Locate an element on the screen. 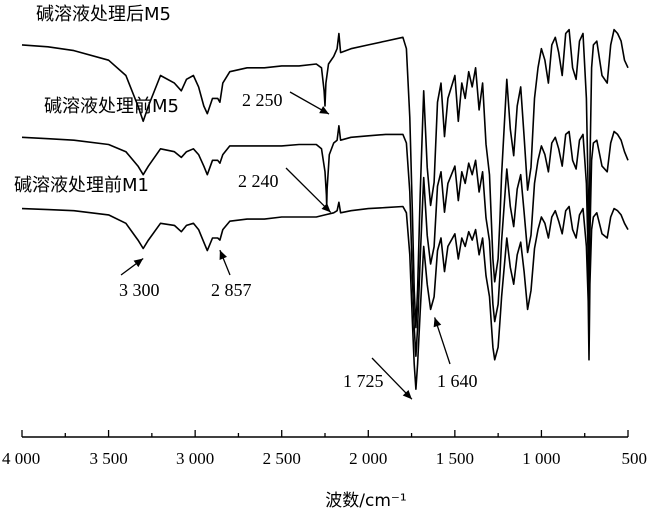 Image resolution: width=650 pixels, height=521 pixels. x-tick-label: 4 000 is located at coordinates (21, 458).